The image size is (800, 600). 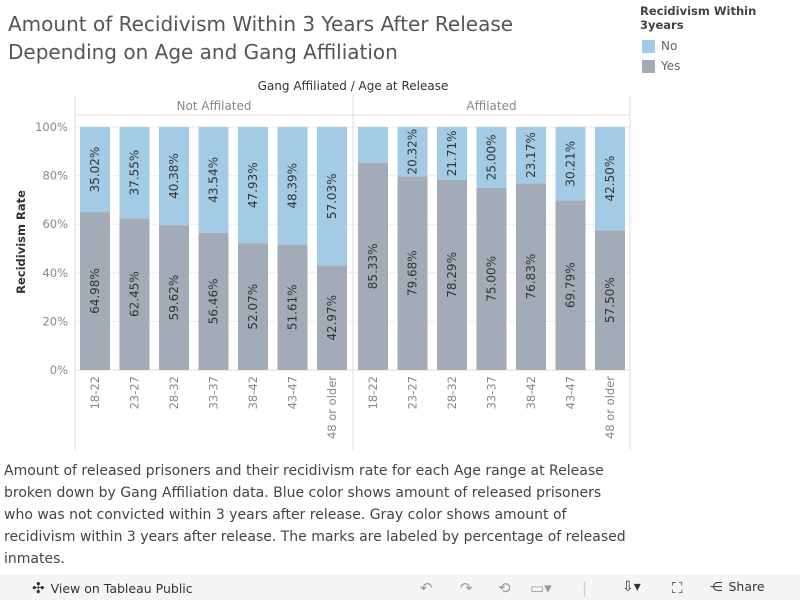 I want to click on data-label-no: 57.03%, so click(x=332, y=196).